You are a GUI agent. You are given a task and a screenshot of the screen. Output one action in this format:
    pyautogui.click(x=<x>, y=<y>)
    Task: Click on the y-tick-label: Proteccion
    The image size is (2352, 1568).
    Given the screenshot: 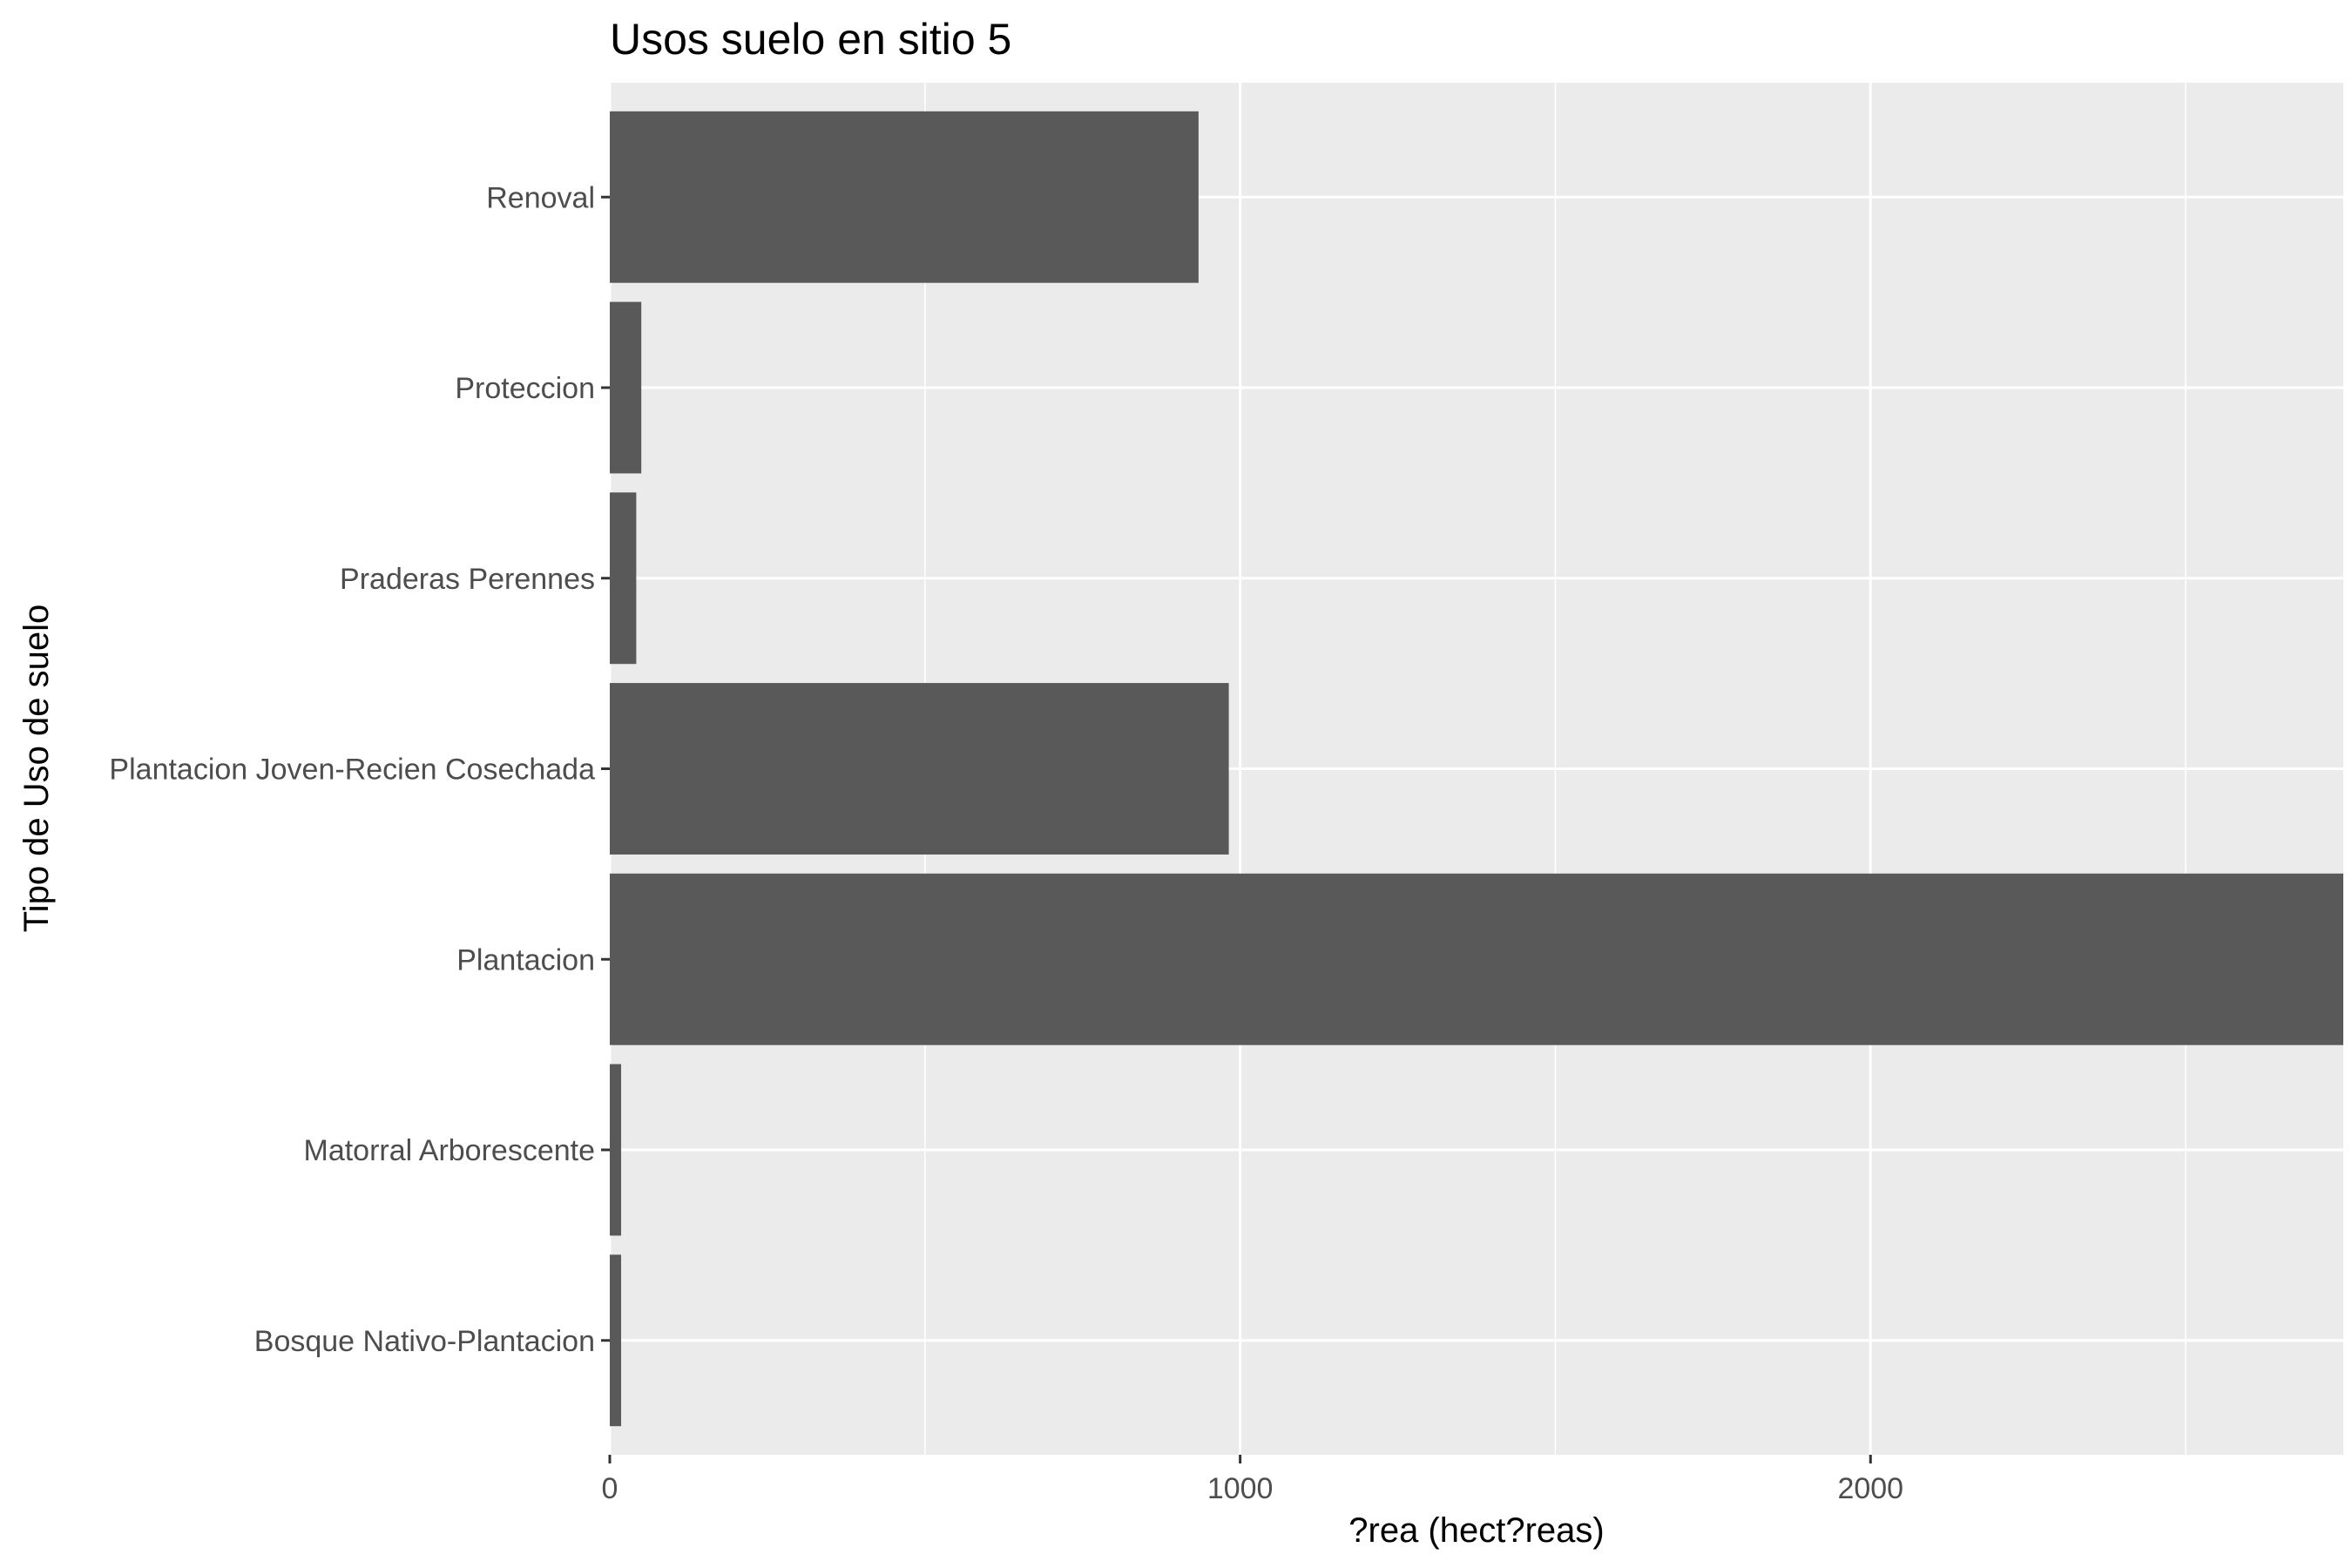 What is the action you would take?
    pyautogui.click(x=525, y=388)
    